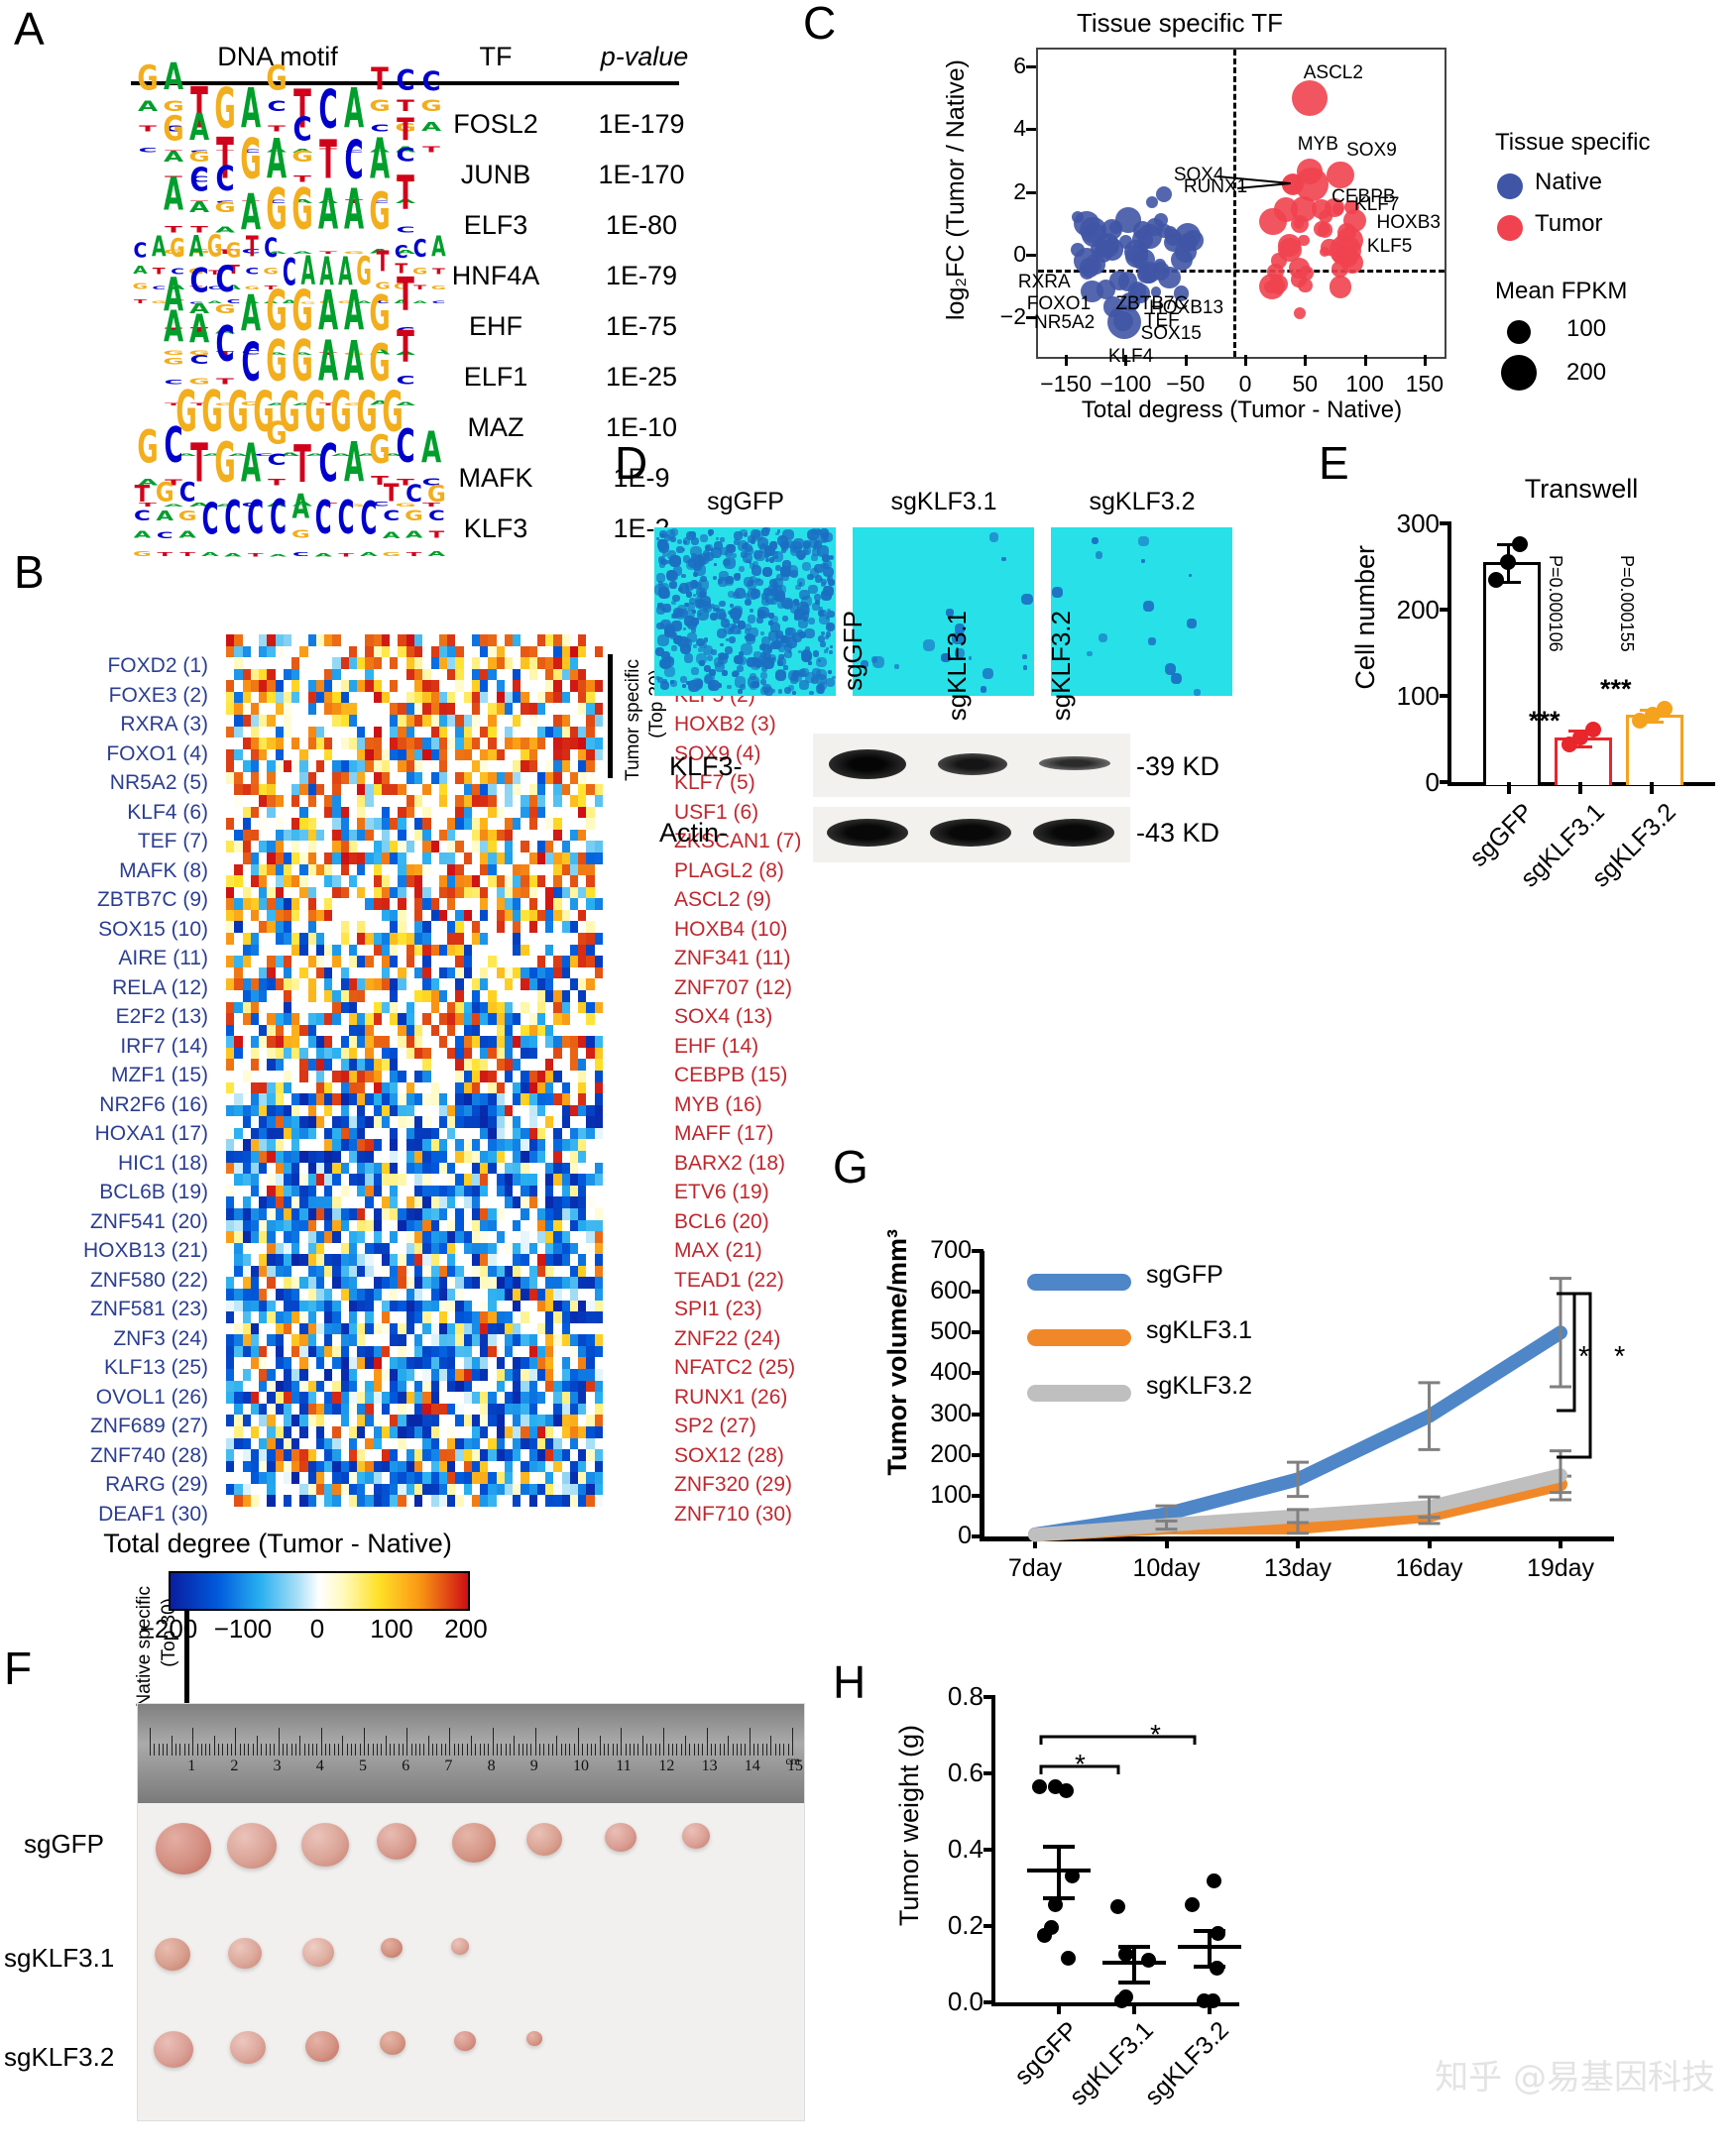 This screenshot has height=2156, width=1735. I want to click on motif-base: G, so click(379, 214).